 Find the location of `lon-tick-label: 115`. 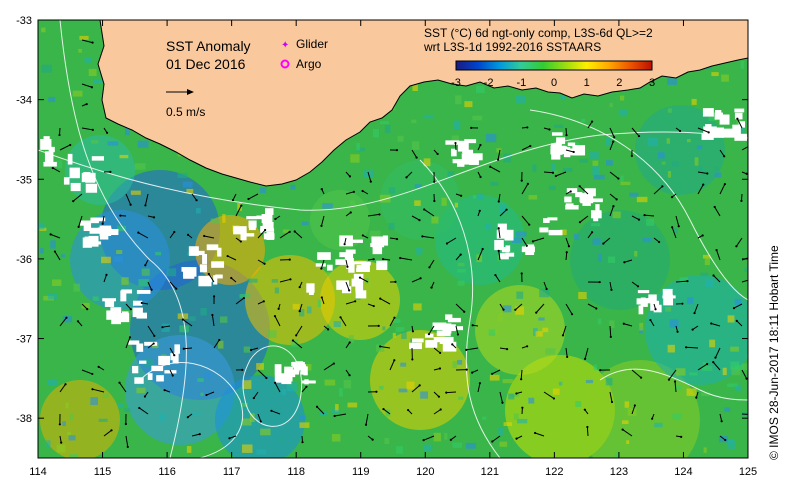

lon-tick-label: 115 is located at coordinates (103, 472).